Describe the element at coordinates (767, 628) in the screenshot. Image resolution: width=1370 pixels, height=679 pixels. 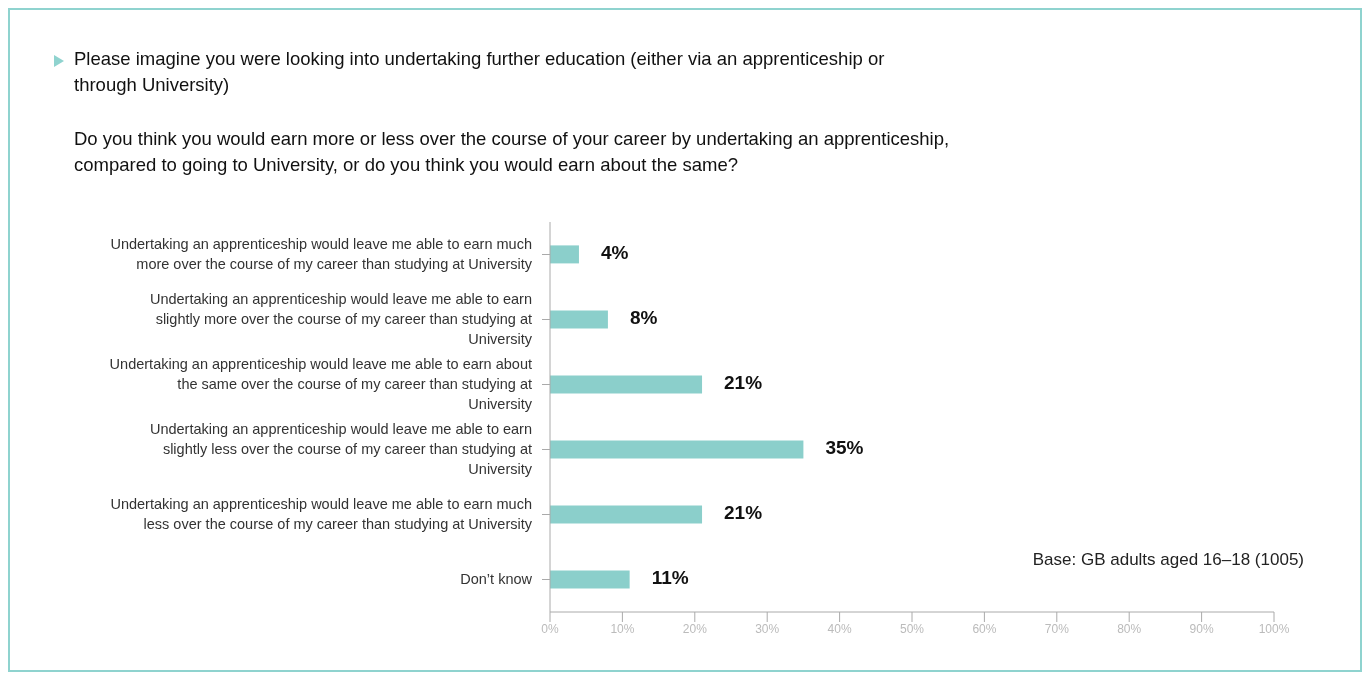
I see `x-tick-label: 30%` at that location.